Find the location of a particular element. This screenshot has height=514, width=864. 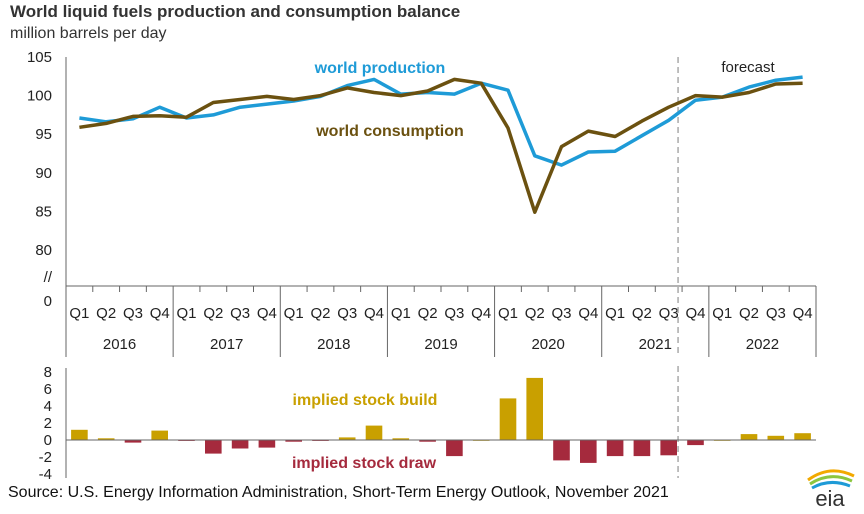

production-series-label: world production is located at coordinates (380, 68).